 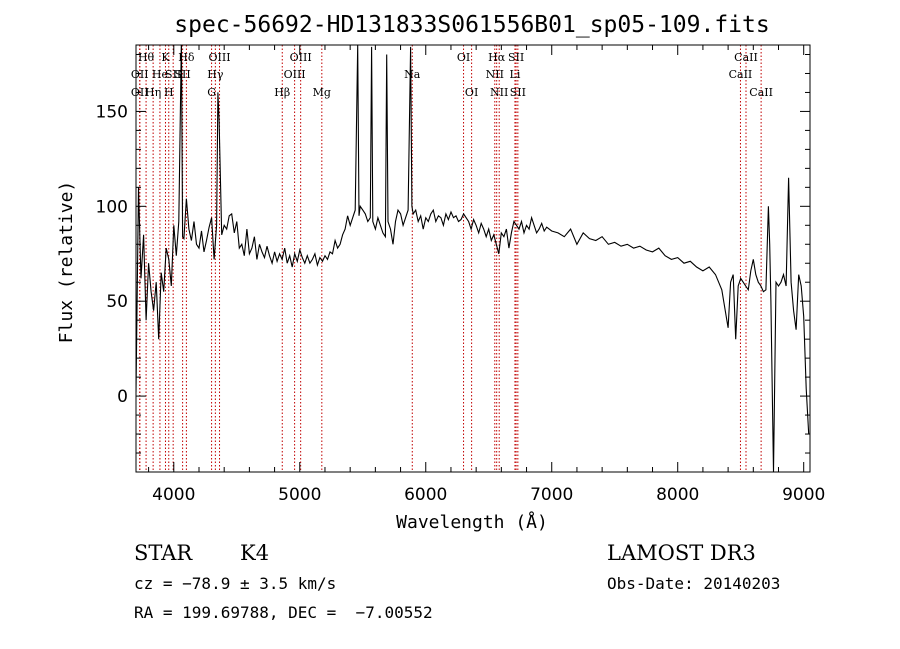 What do you see at coordinates (146, 57) in the screenshot?
I see `line-label-hθ: Hθ` at bounding box center [146, 57].